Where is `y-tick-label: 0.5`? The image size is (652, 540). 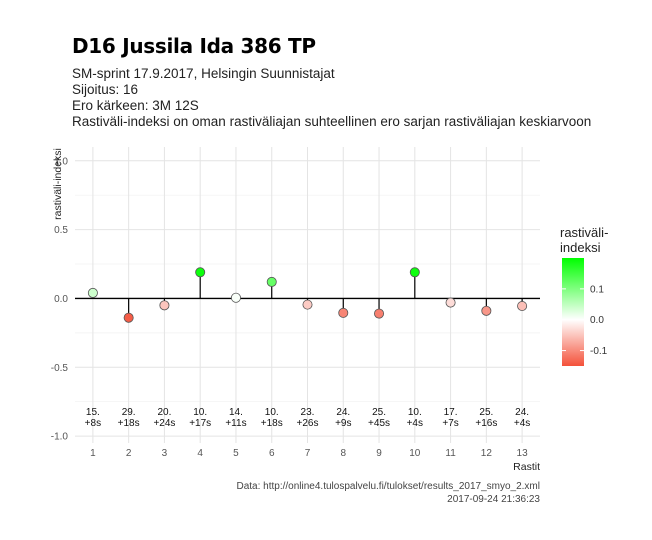 y-tick-label: 0.5 is located at coordinates (61, 230).